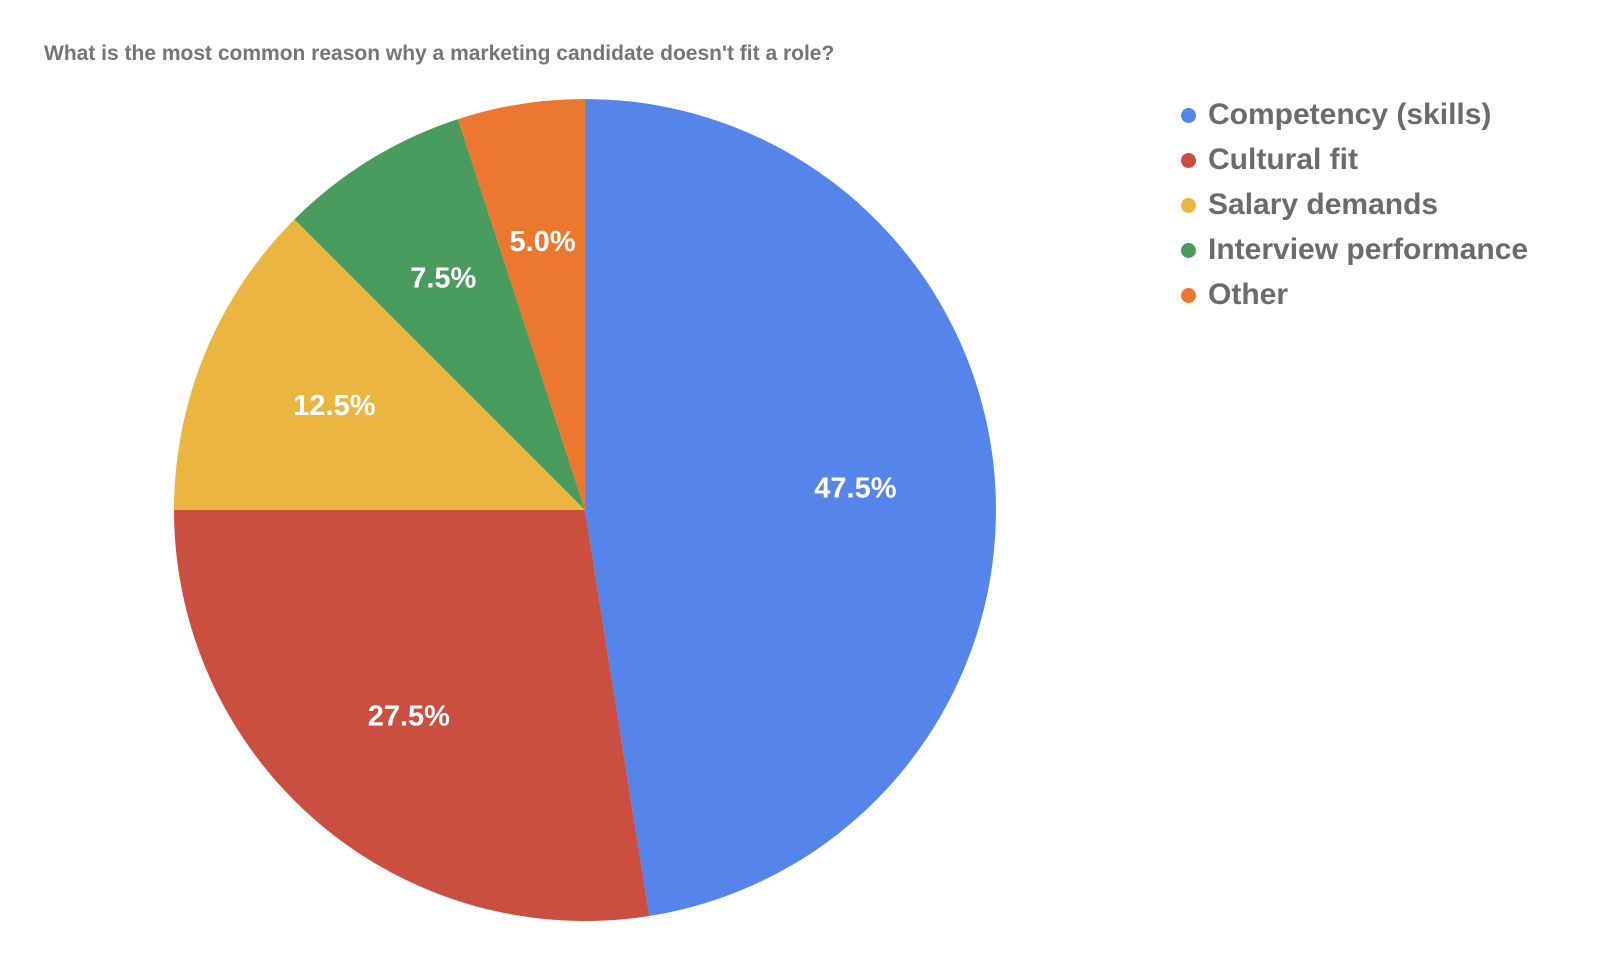 The height and width of the screenshot is (980, 1600). What do you see at coordinates (521, 304) in the screenshot?
I see `pie-slice-other` at bounding box center [521, 304].